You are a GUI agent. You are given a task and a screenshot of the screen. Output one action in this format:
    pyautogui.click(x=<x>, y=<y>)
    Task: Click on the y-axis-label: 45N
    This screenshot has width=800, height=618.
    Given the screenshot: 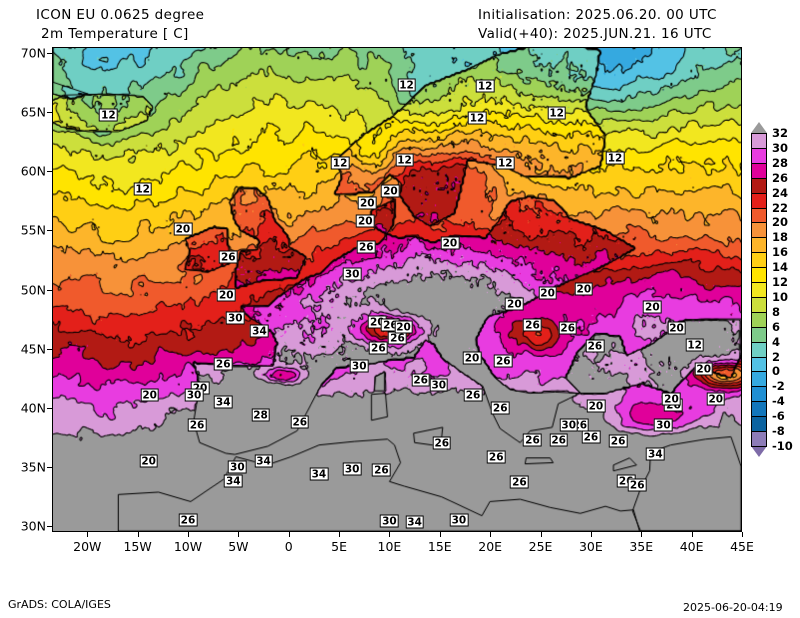 What is the action you would take?
    pyautogui.click(x=33, y=349)
    